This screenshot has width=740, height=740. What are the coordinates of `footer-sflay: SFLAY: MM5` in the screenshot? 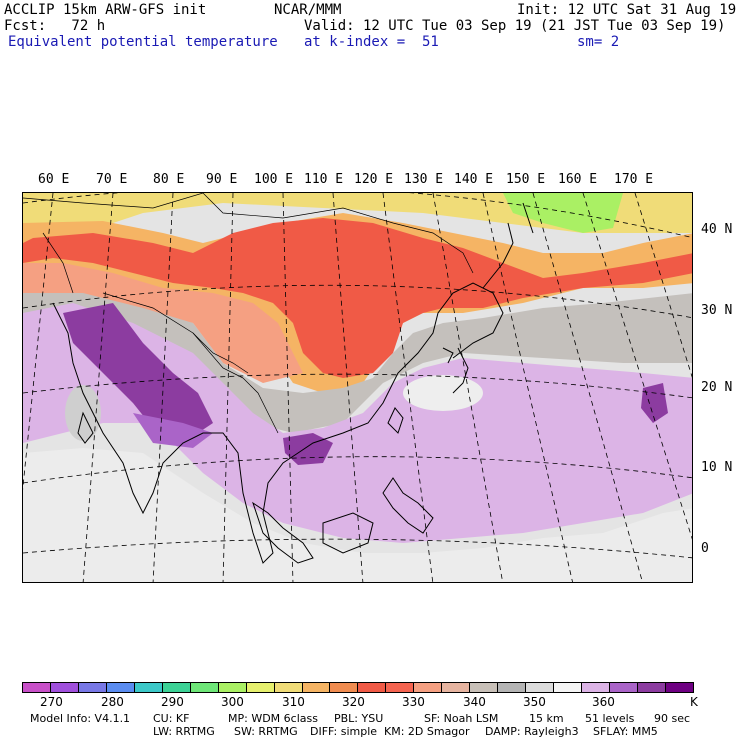 It's located at (625, 731).